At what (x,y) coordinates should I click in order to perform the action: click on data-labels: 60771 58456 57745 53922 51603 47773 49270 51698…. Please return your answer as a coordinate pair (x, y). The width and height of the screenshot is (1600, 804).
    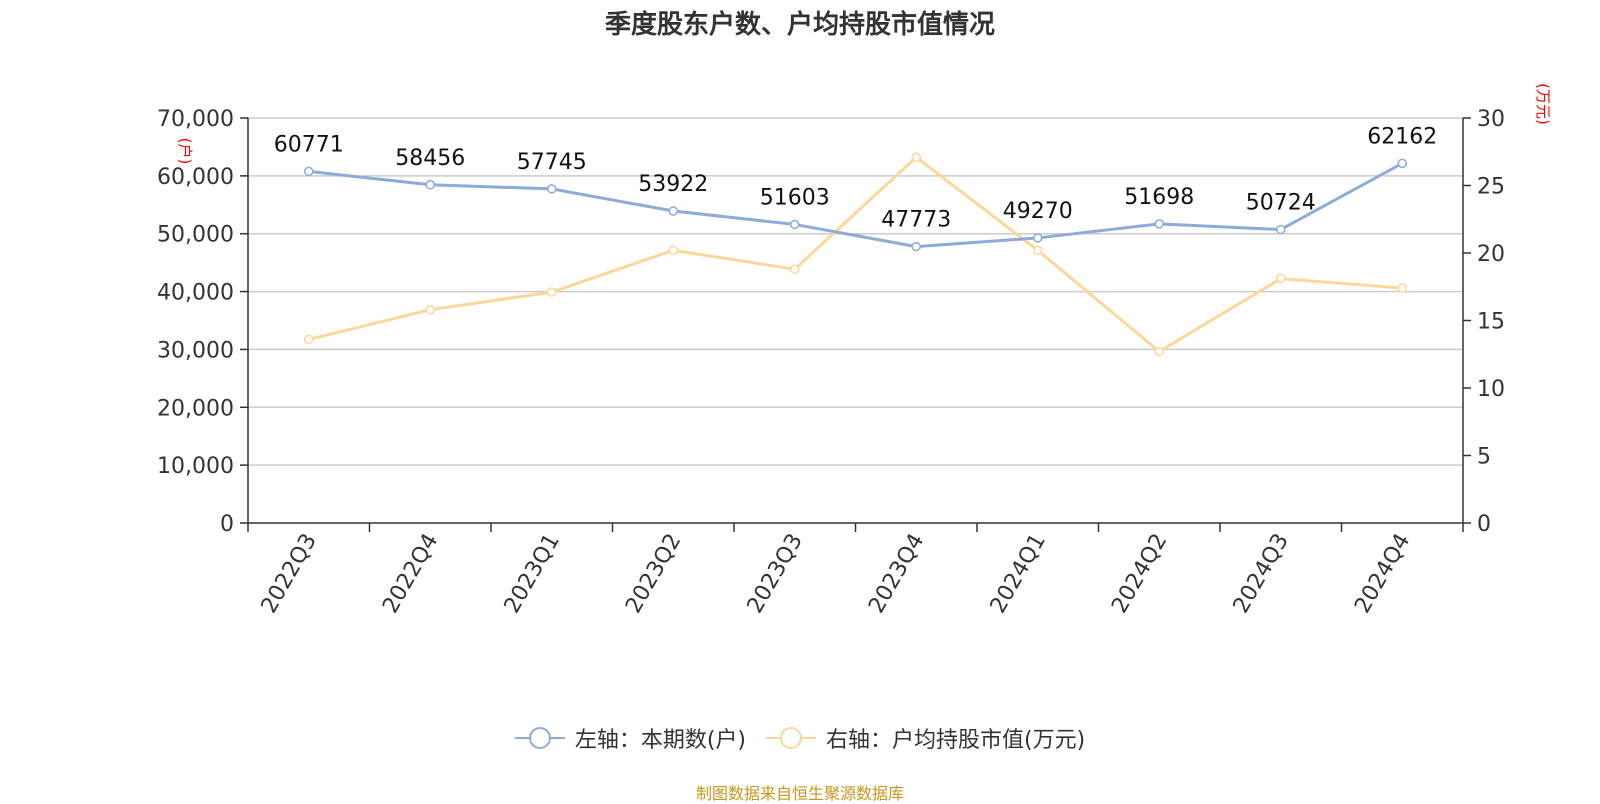
    Looking at the image, I should click on (856, 178).